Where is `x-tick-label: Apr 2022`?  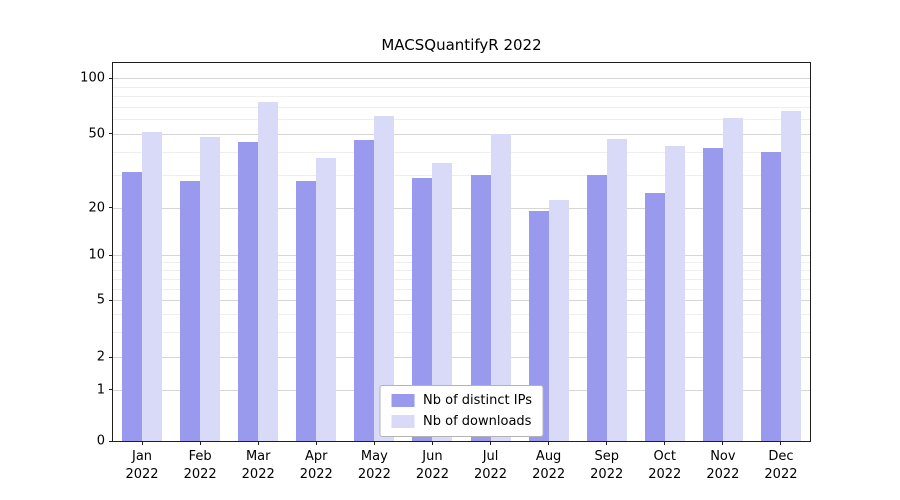 x-tick-label: Apr 2022 is located at coordinates (316, 465).